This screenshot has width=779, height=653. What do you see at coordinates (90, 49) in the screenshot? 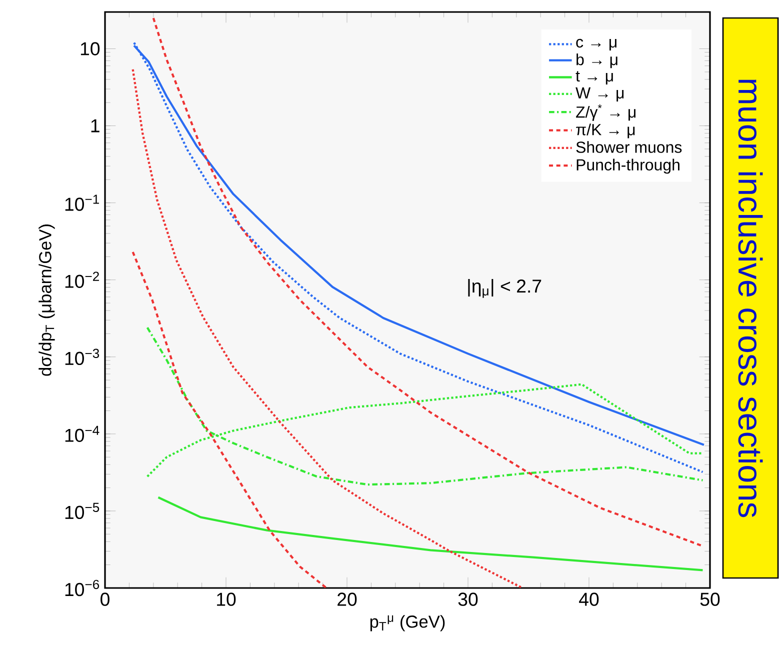
I see `y-tick-label: 10` at bounding box center [90, 49].